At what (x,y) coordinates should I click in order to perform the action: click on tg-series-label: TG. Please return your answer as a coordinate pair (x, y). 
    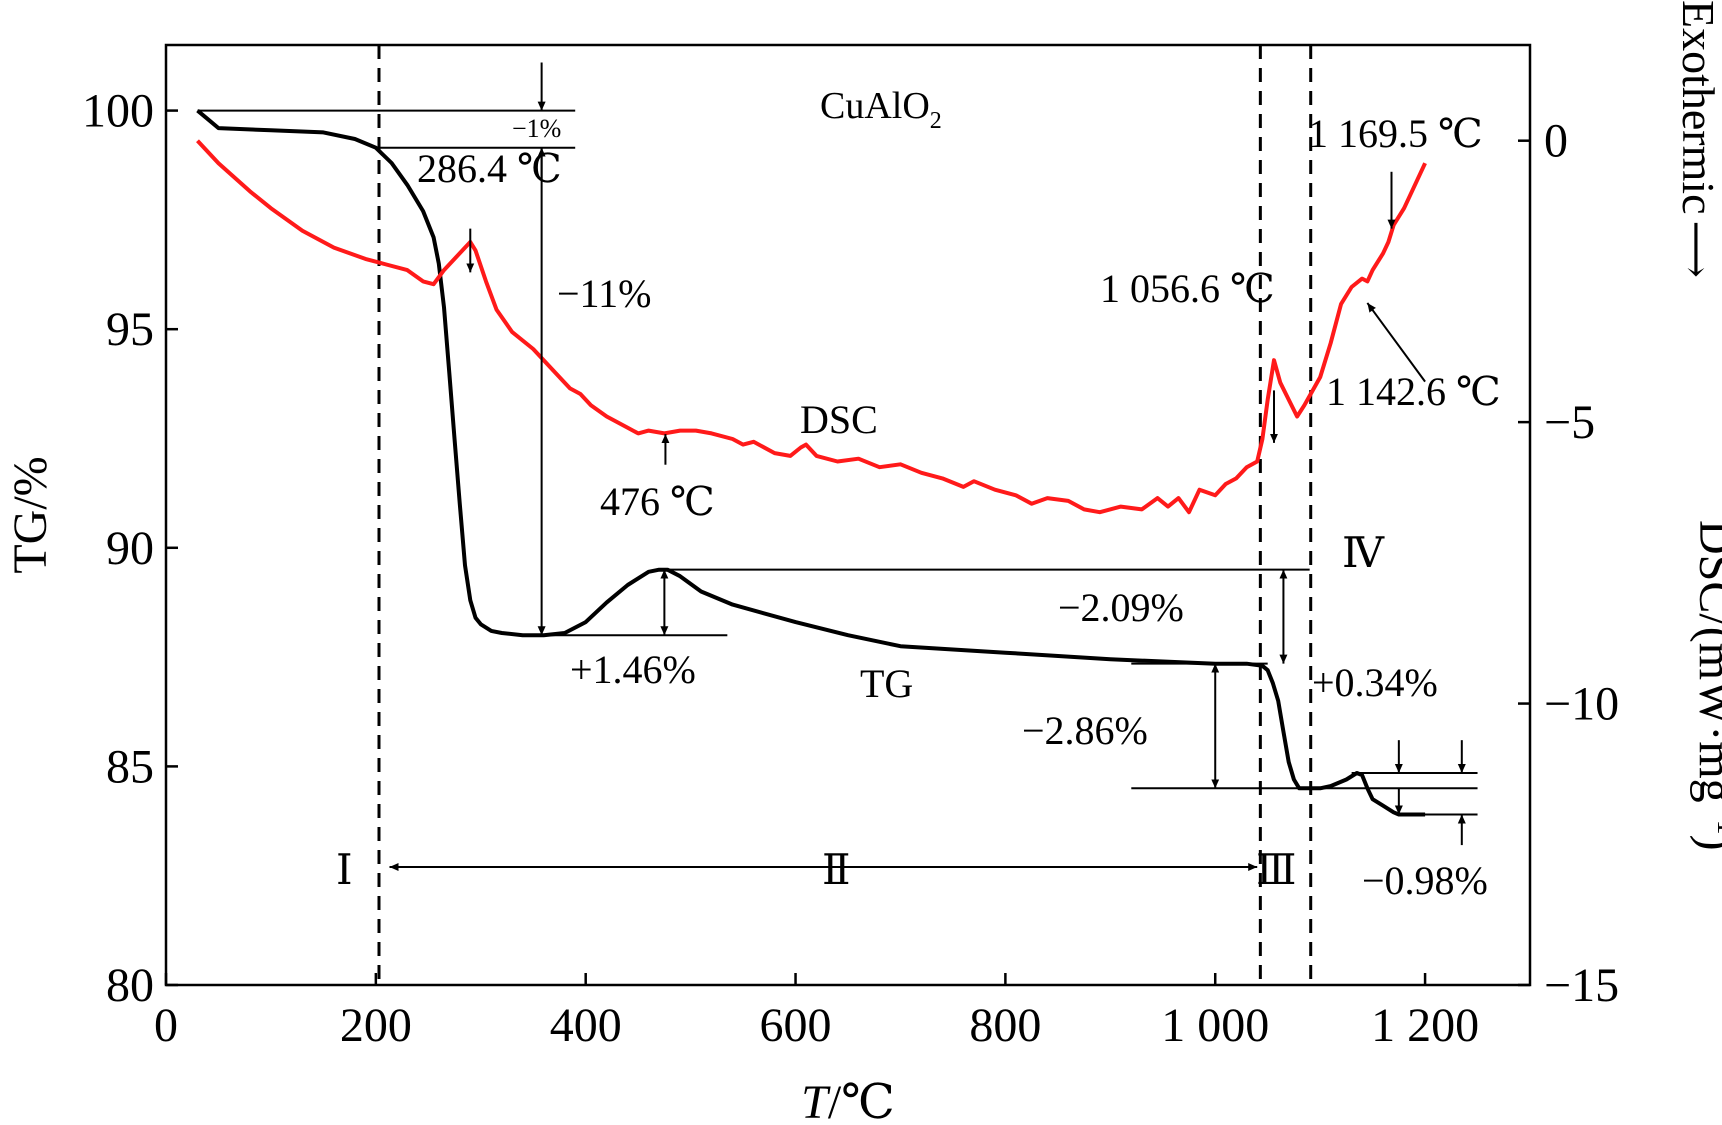
    Looking at the image, I should click on (886, 683).